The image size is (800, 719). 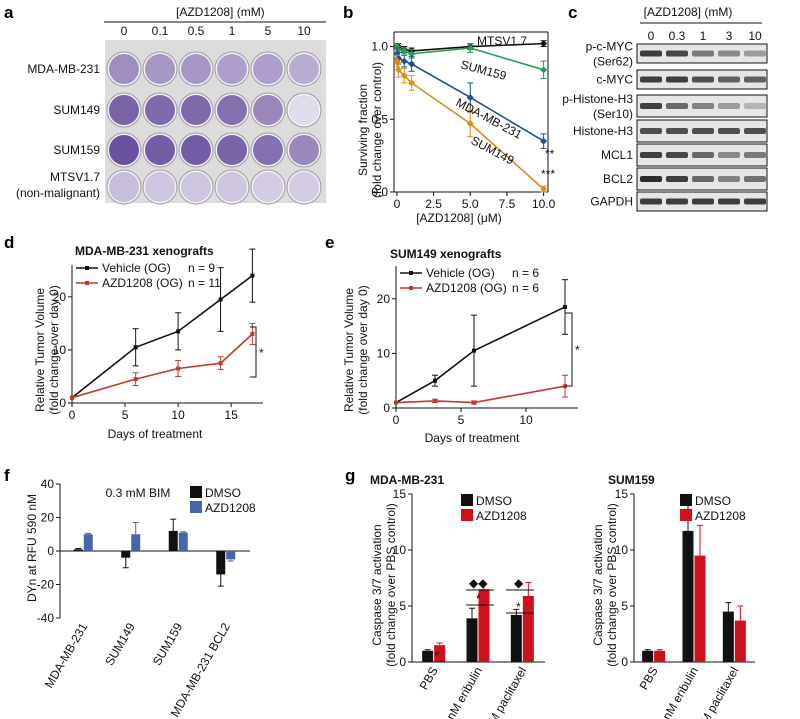 I want to click on d-sig-bracket, so click(x=253, y=352).